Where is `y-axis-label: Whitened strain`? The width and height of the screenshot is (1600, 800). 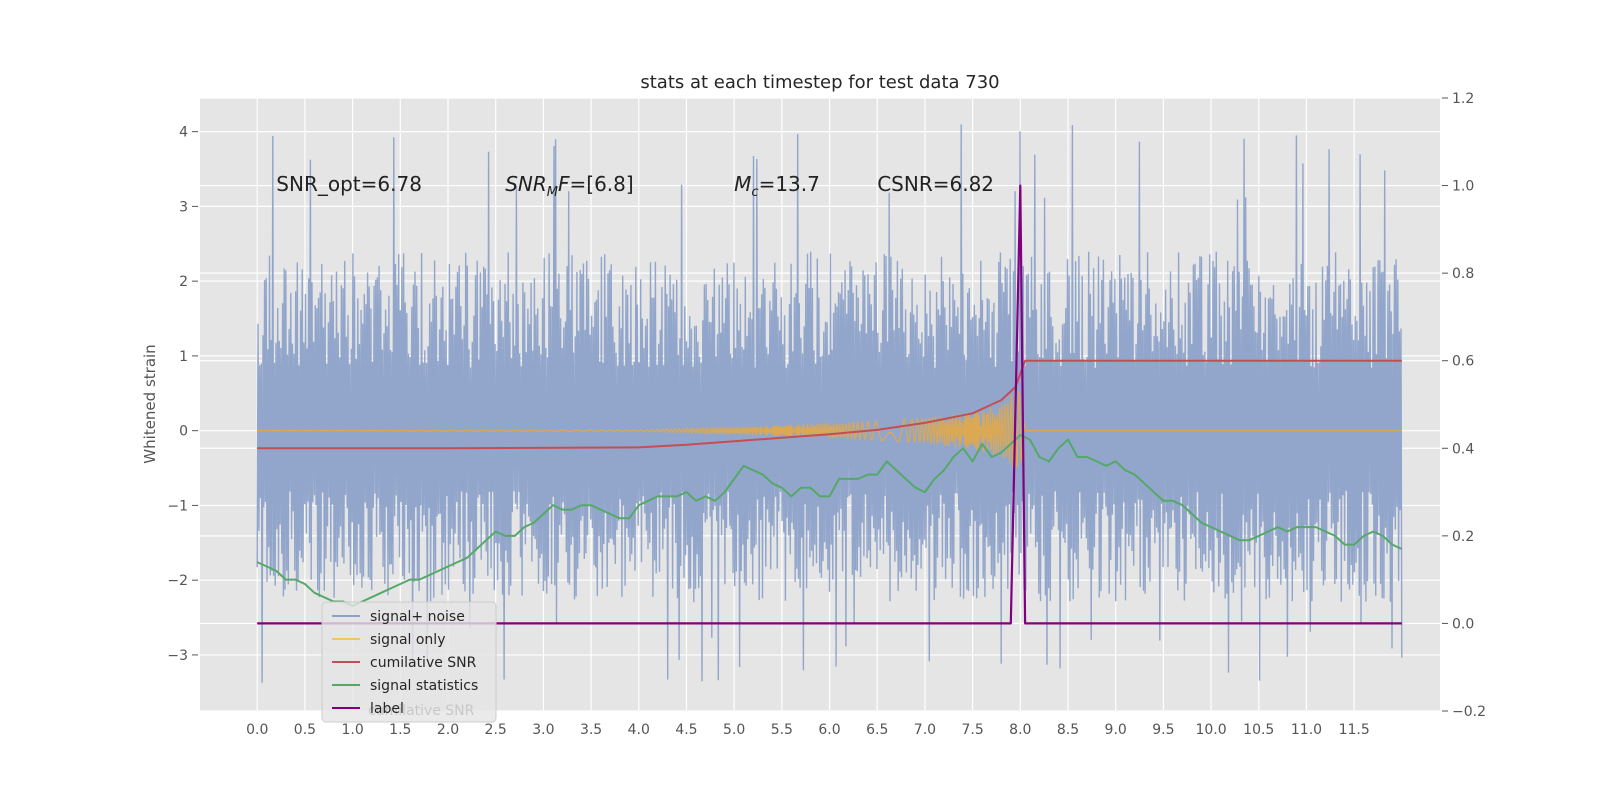
y-axis-label: Whitened strain is located at coordinates (150, 403).